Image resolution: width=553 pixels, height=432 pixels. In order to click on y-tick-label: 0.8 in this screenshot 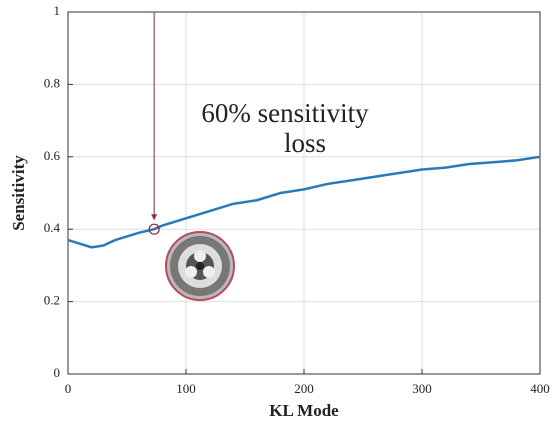, I will do `click(52, 82)`.